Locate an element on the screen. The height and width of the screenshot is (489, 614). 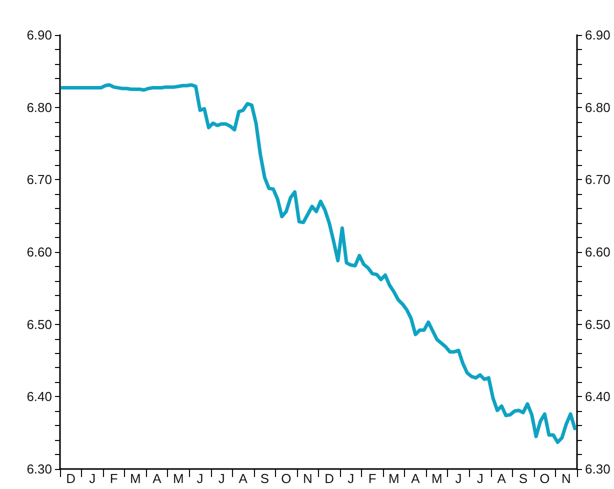
y2-tick-label: 6.90 is located at coordinates (597, 35).